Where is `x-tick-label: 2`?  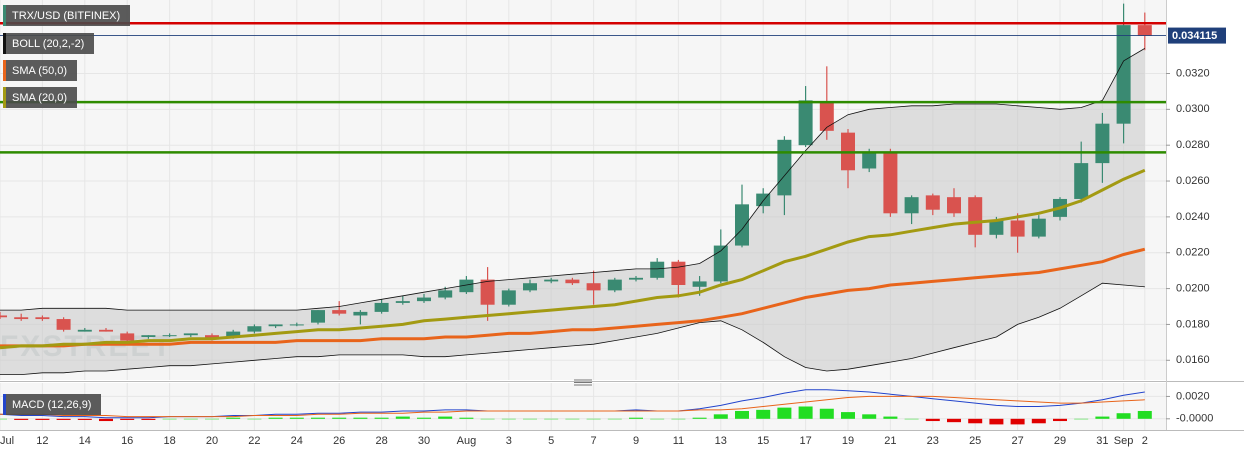 x-tick-label: 2 is located at coordinates (1145, 441).